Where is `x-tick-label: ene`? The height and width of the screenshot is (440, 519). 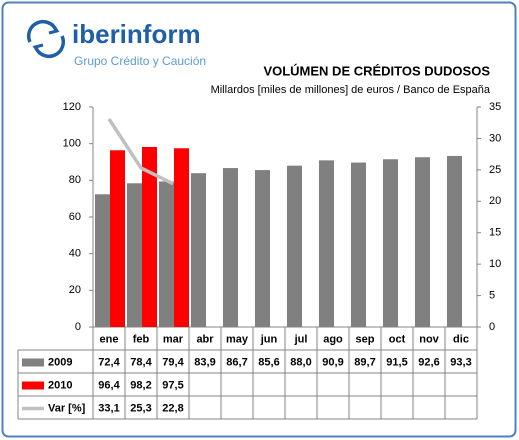 x-tick-label: ene is located at coordinates (109, 339).